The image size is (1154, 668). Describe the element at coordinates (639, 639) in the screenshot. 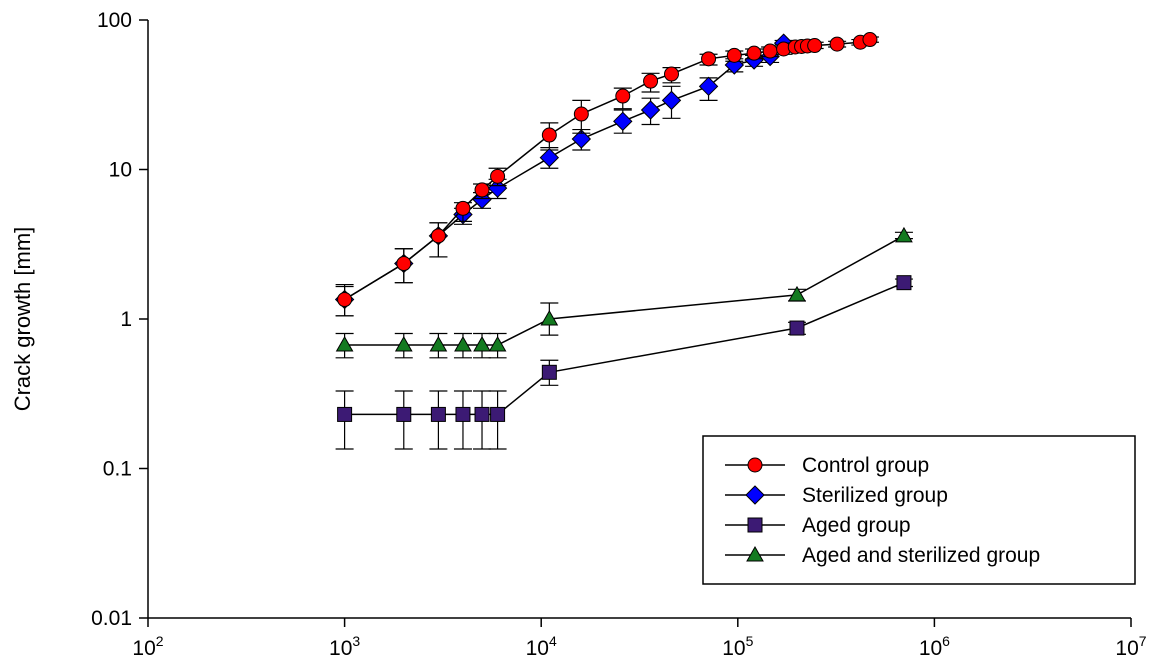

I see `x-axis-ticks: 10² 10³ 10⁴ 10⁵ 10⁶ 10⁷` at that location.